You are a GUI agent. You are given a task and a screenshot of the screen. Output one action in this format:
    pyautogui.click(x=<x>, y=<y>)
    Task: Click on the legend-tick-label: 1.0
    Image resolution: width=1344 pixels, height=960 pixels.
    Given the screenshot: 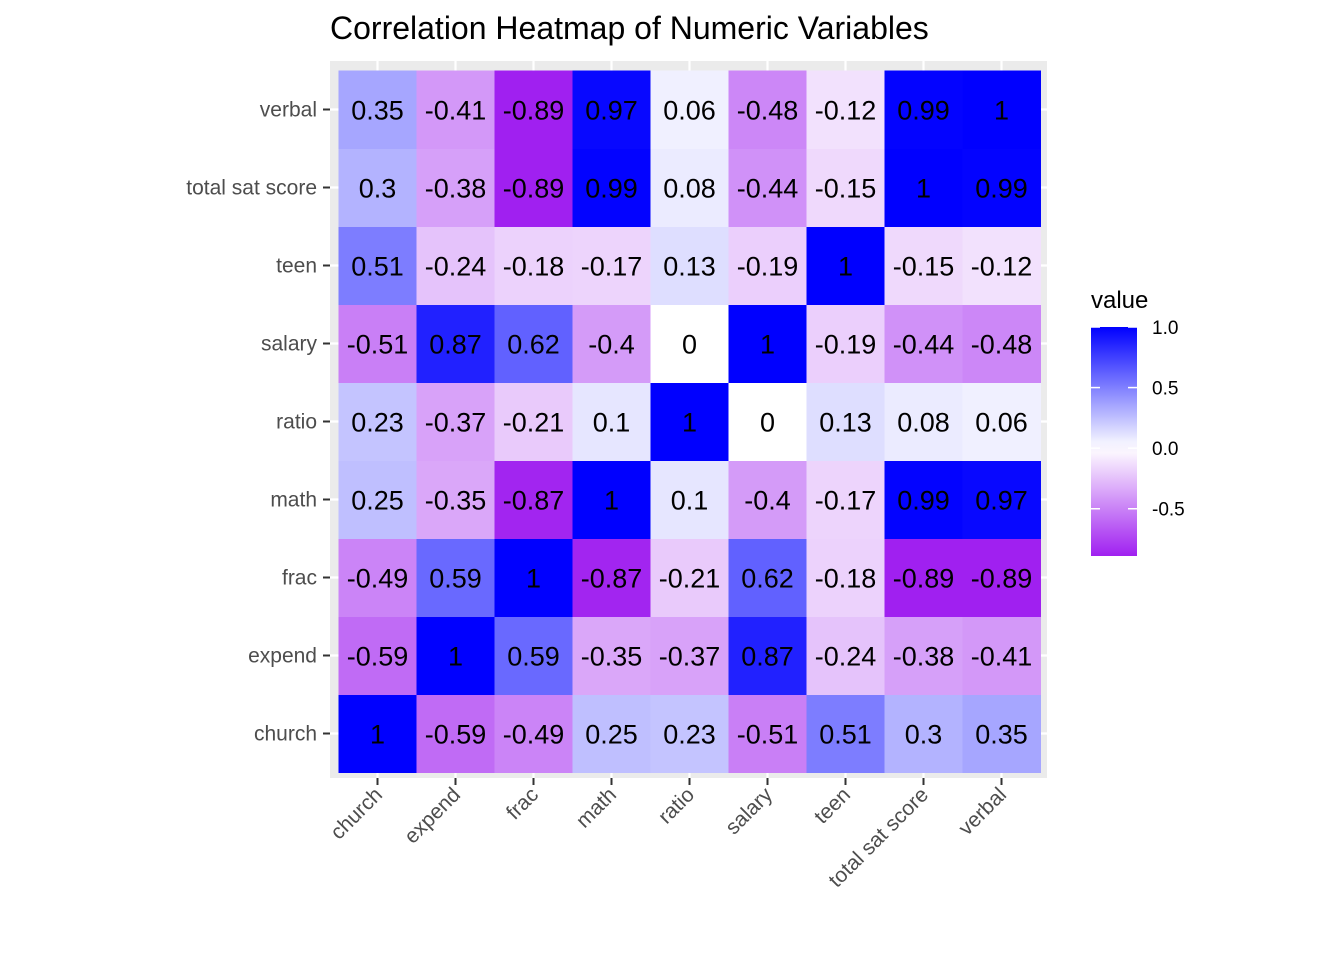 What is the action you would take?
    pyautogui.click(x=1165, y=328)
    